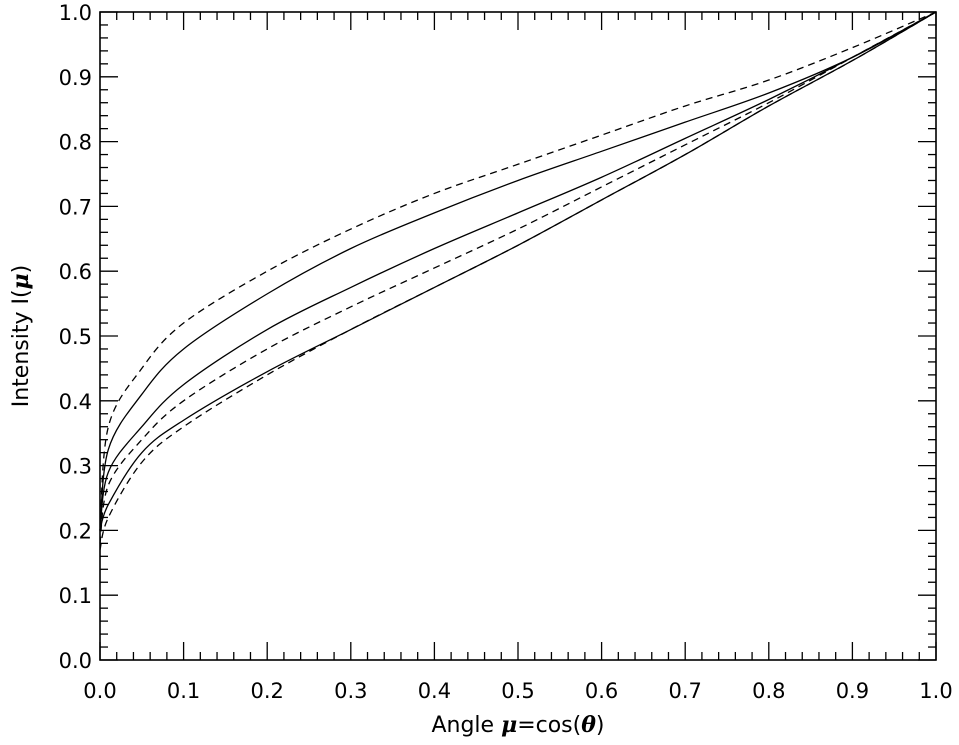 The width and height of the screenshot is (959, 745). What do you see at coordinates (75, 207) in the screenshot?
I see `y-tick-label: 0.7` at bounding box center [75, 207].